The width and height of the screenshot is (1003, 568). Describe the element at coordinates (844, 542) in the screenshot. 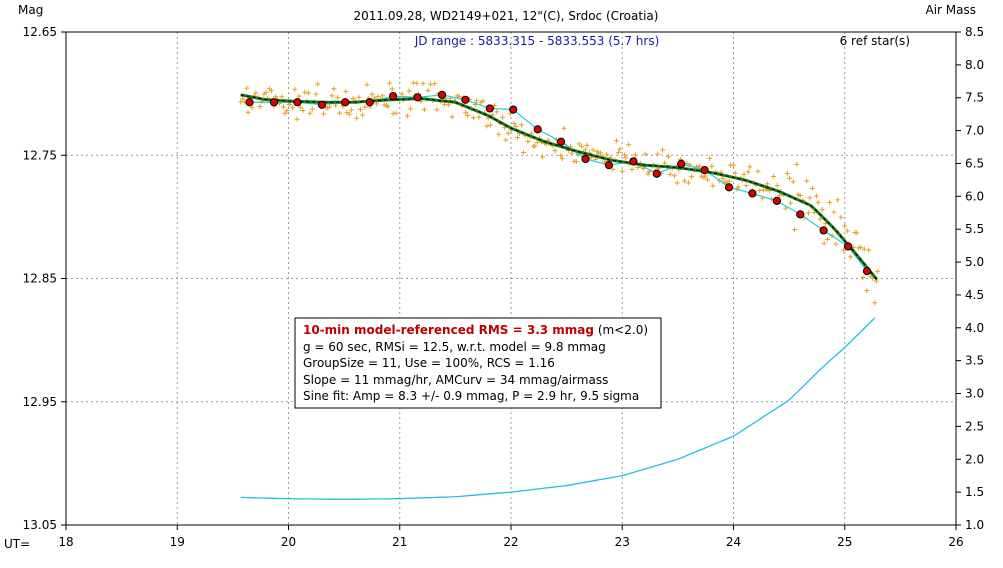

I see `x-tick-label: 25` at that location.